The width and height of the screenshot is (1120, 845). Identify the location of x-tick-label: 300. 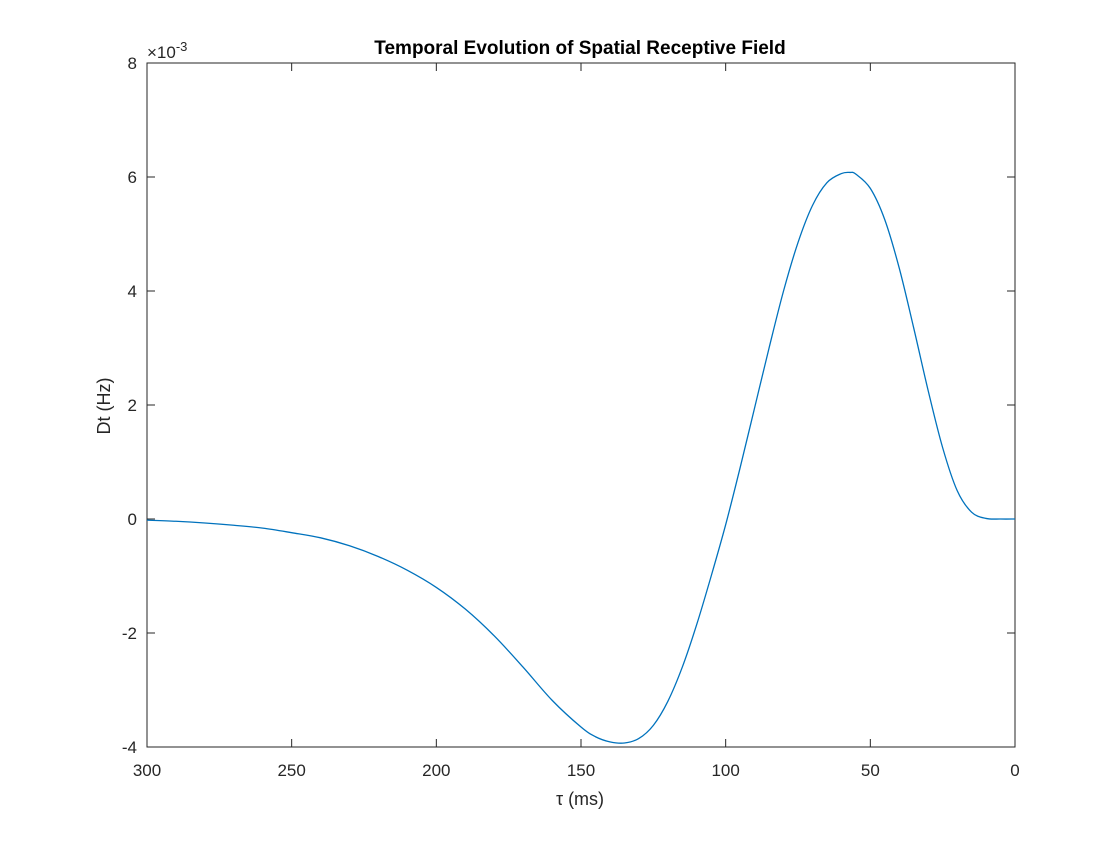
(147, 770).